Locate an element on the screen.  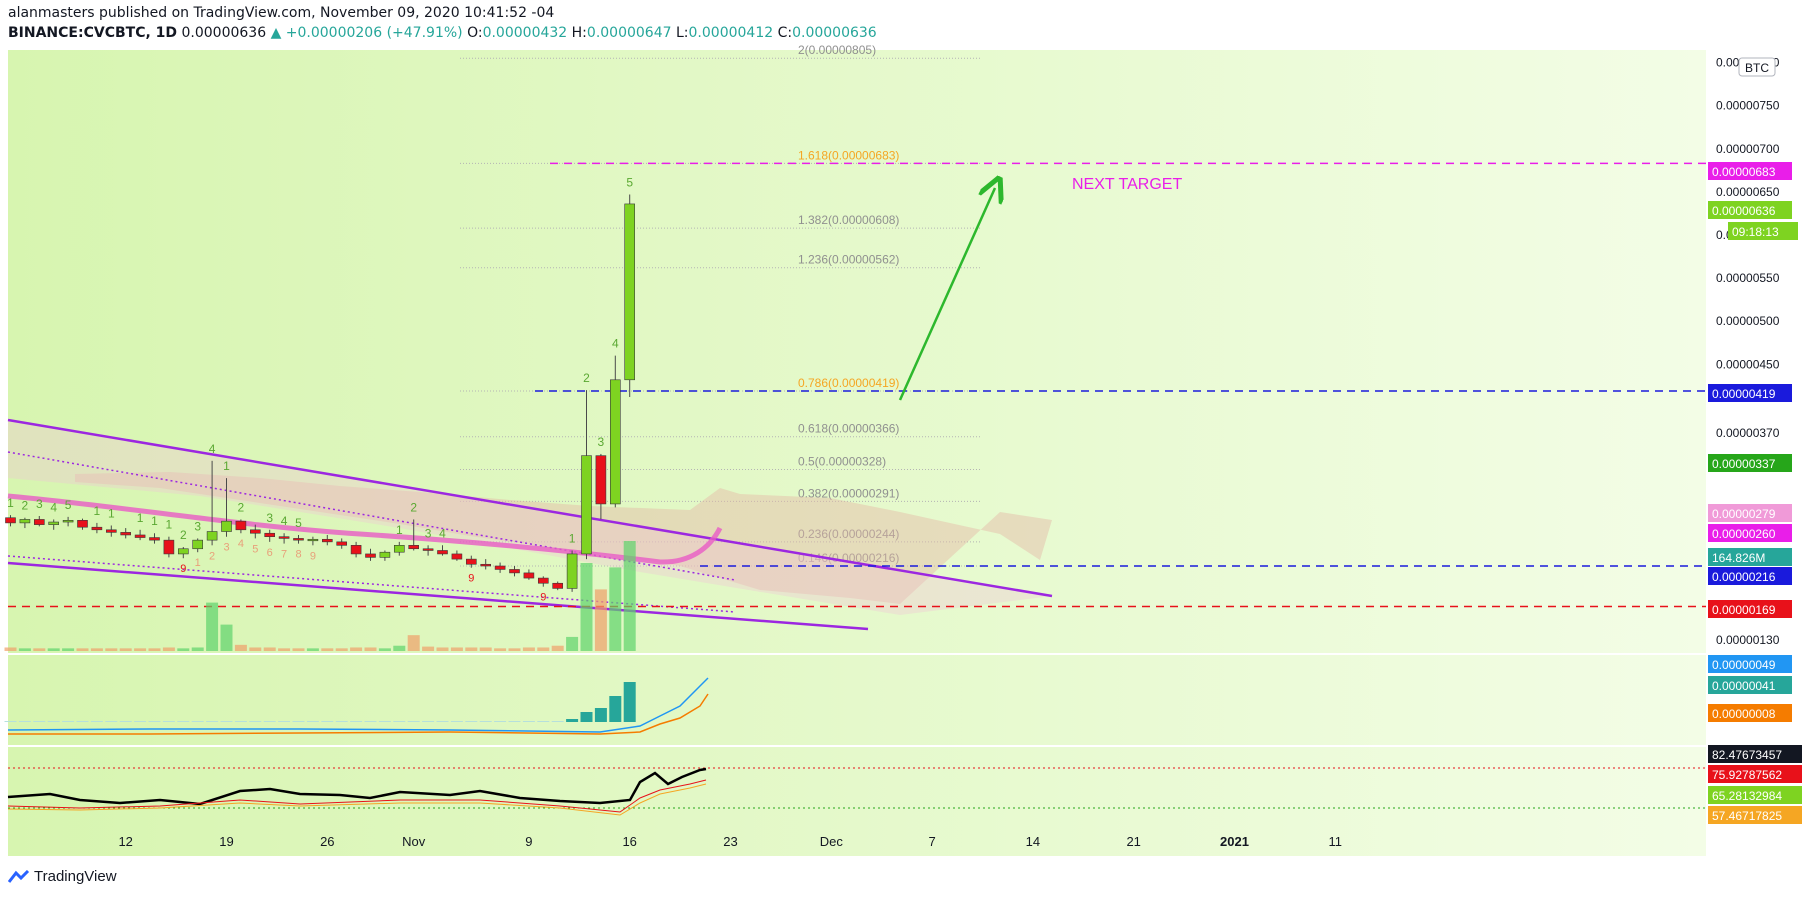
price-tag-7-text: 164.826M is located at coordinates (1738, 558).